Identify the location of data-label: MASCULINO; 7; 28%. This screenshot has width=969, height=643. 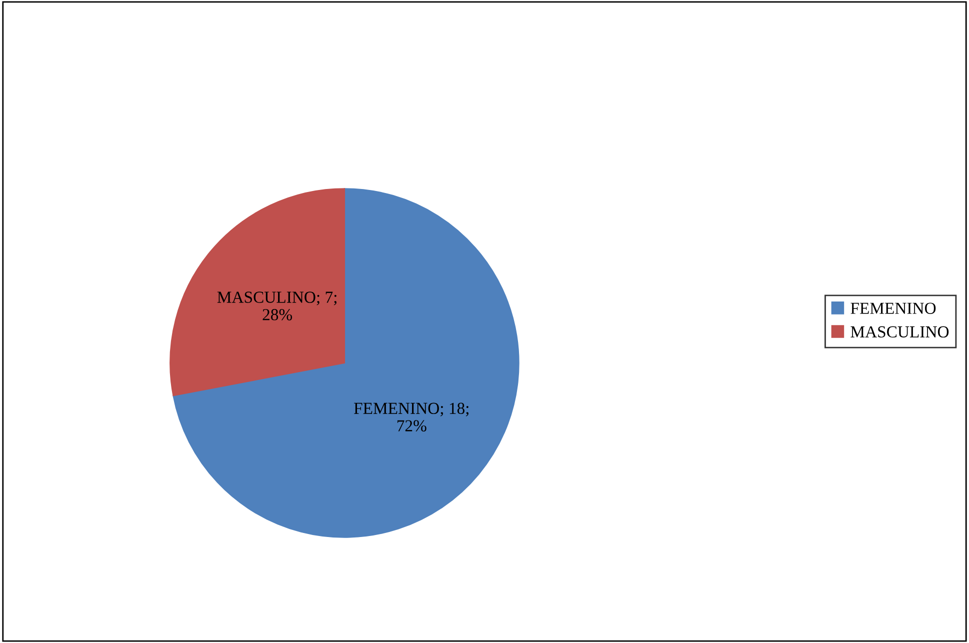
(276, 306).